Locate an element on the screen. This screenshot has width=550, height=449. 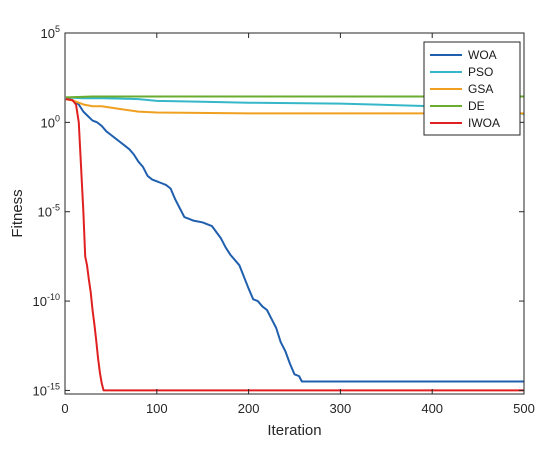
x-tick-label: 300 is located at coordinates (341, 408).